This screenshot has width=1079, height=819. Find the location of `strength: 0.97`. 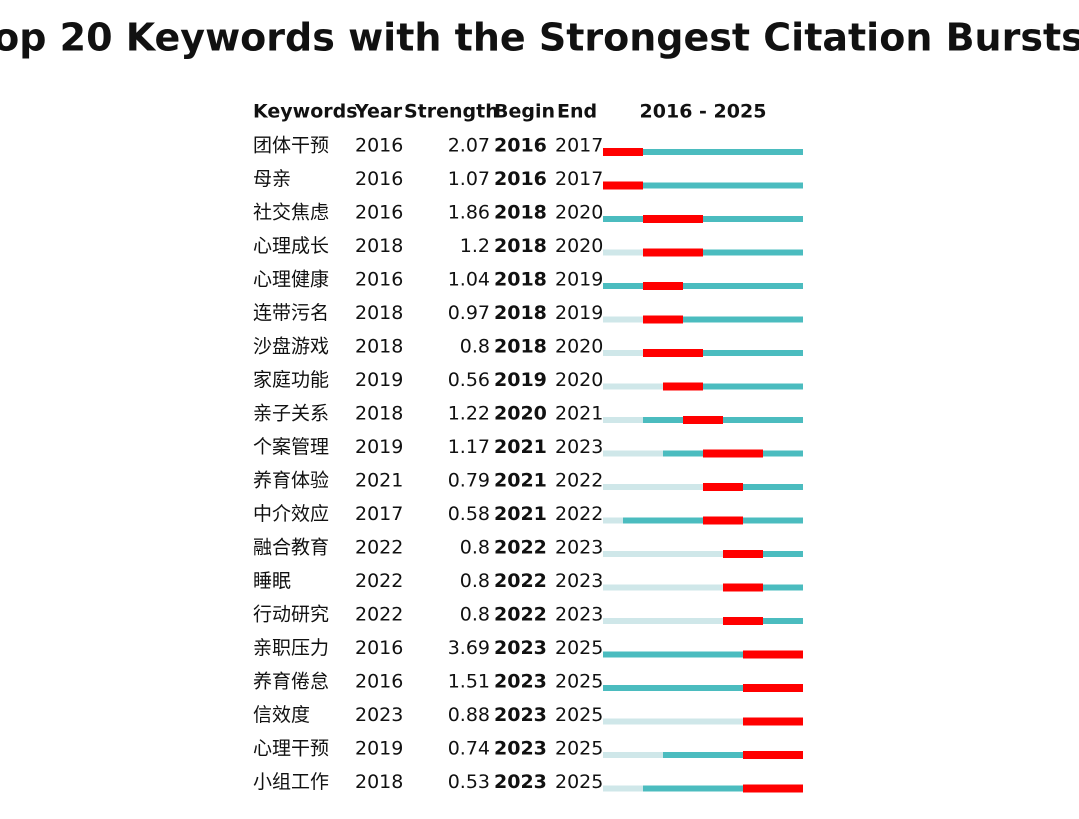

strength: 0.97 is located at coordinates (469, 313).